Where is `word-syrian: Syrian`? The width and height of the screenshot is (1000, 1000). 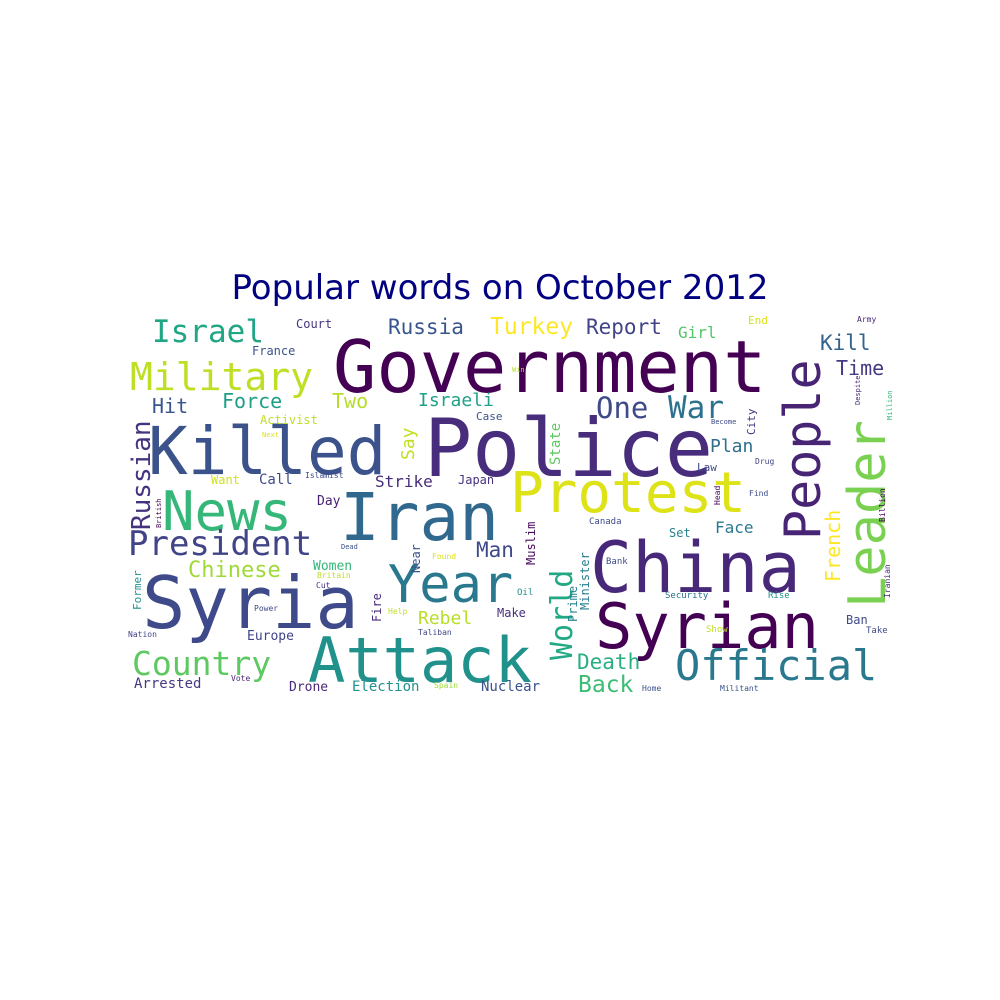
word-syrian: Syrian is located at coordinates (707, 626).